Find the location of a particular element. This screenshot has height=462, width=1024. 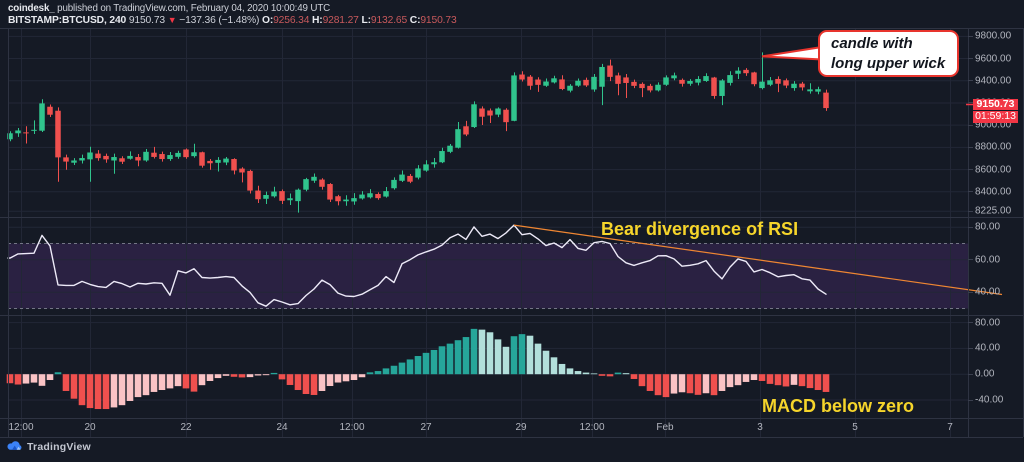

price-change: −137.36 (−1.48%) is located at coordinates (219, 20).